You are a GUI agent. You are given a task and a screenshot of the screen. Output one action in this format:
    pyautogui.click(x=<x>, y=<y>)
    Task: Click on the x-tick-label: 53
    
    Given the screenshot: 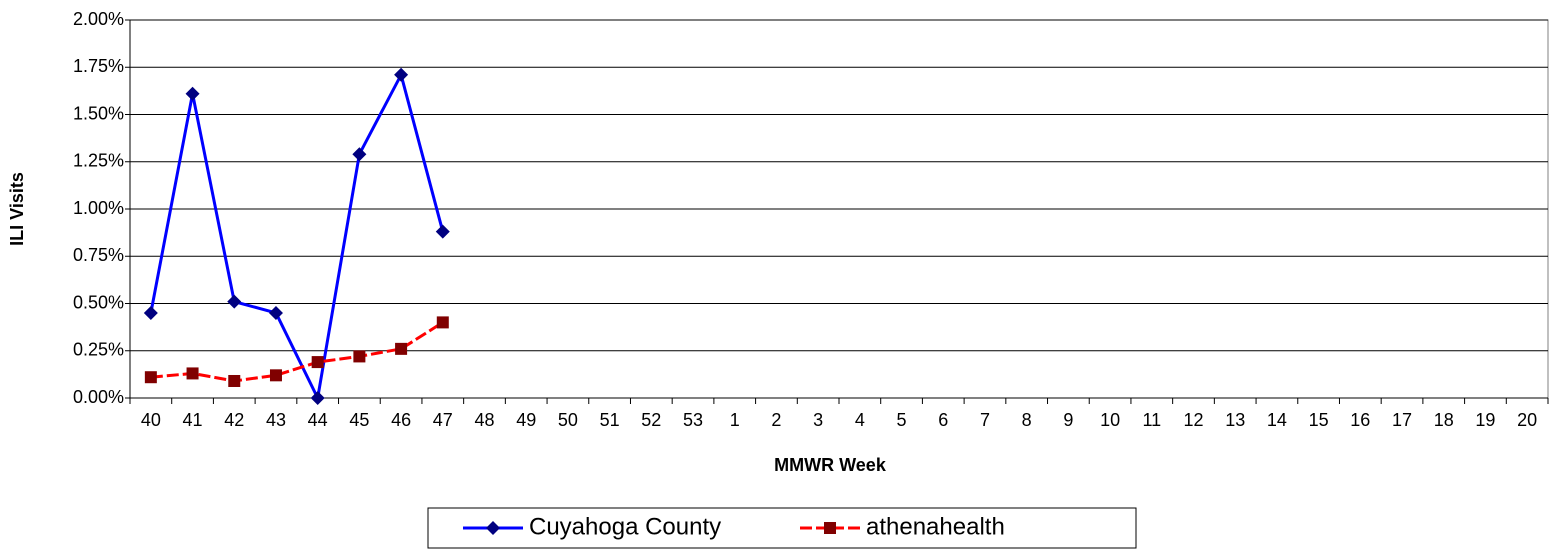 What is the action you would take?
    pyautogui.click(x=693, y=420)
    